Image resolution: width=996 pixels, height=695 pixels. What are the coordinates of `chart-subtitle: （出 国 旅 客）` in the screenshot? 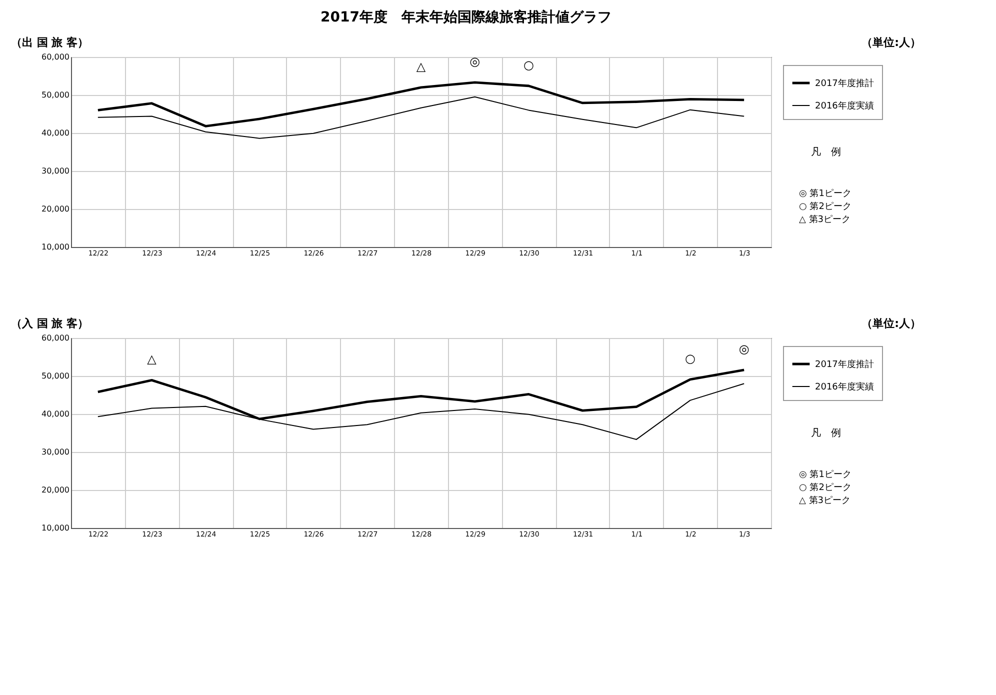 It's located at (49, 42).